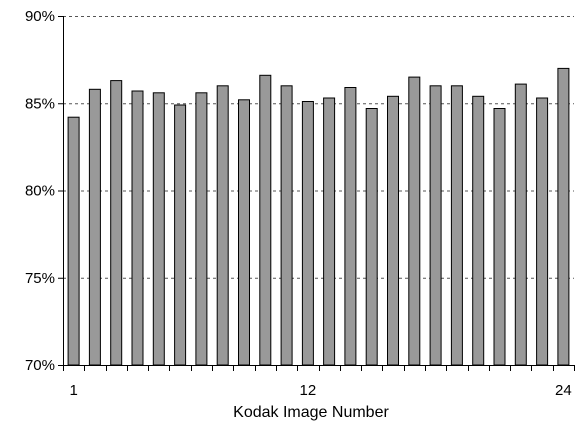 Image resolution: width=576 pixels, height=428 pixels. What do you see at coordinates (563, 390) in the screenshot?
I see `x-tick-label: 24` at bounding box center [563, 390].